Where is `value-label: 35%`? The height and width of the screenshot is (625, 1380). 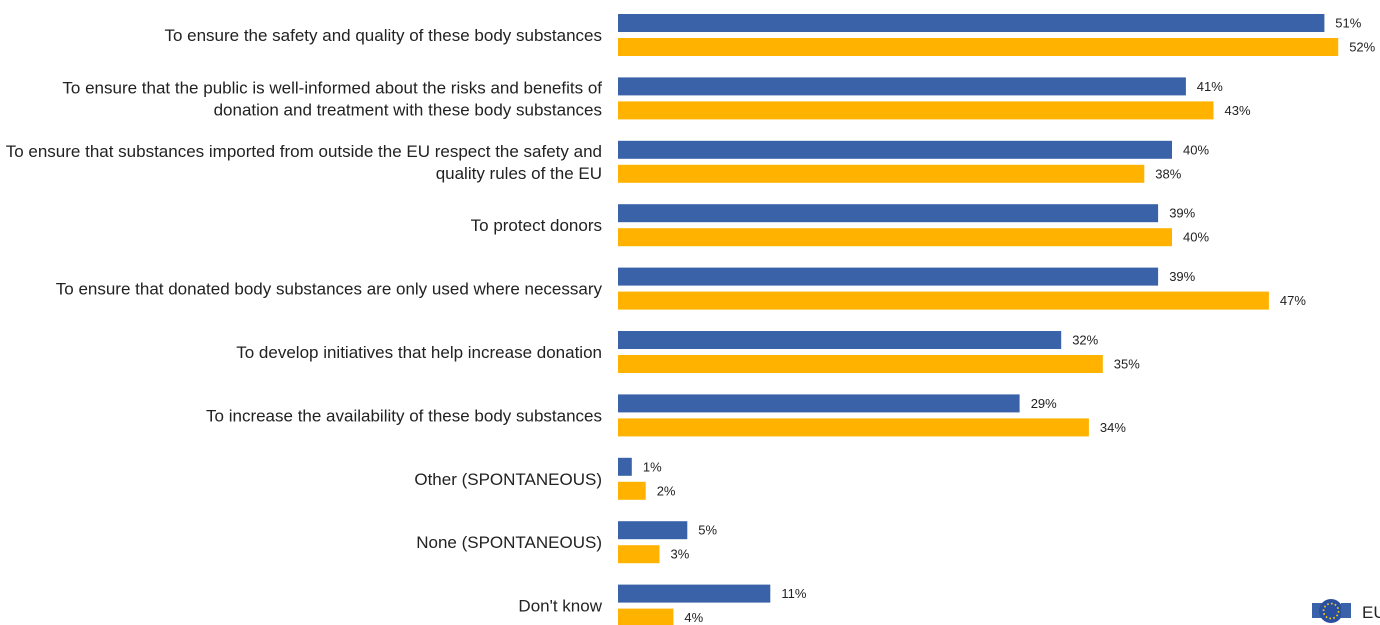
value-label: 35% is located at coordinates (1127, 364).